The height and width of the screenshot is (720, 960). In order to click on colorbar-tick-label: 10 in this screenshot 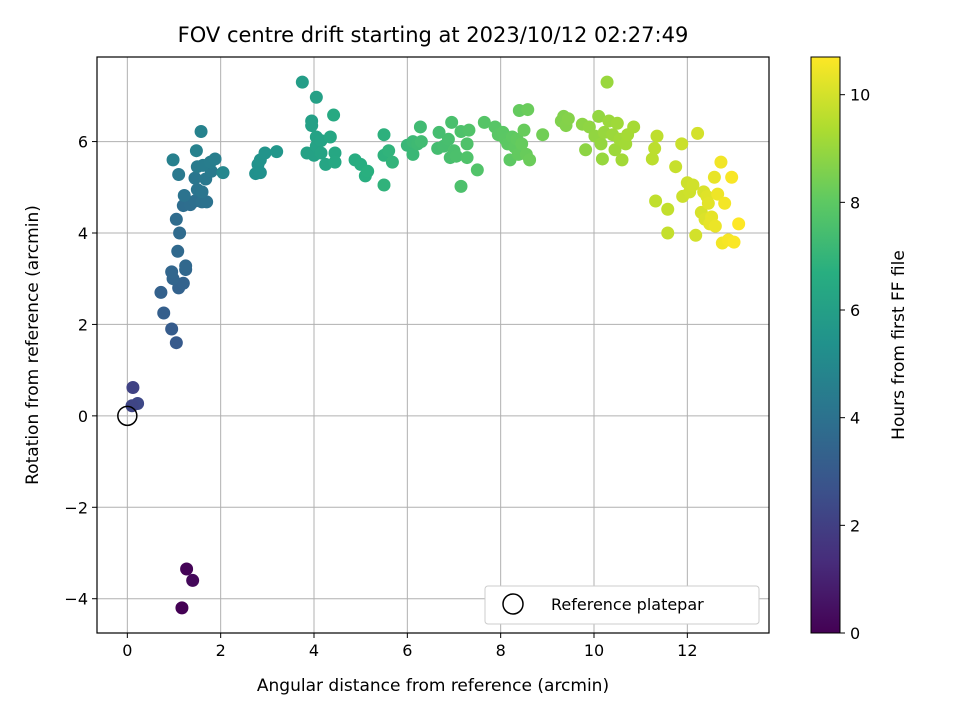, I will do `click(860, 95)`.